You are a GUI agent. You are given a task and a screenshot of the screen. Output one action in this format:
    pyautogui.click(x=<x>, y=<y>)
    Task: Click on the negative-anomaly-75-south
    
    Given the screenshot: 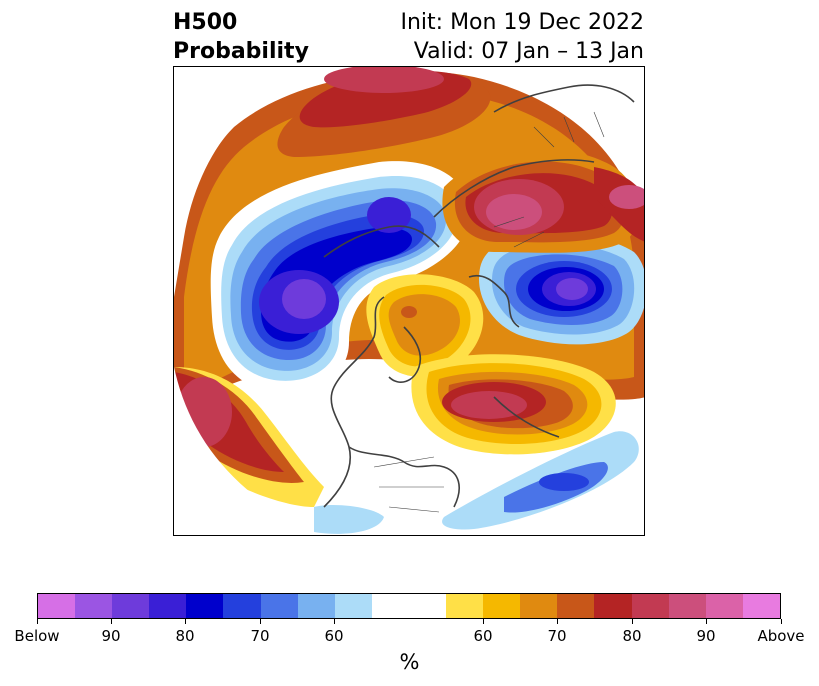 What is the action you would take?
    pyautogui.click(x=564, y=482)
    